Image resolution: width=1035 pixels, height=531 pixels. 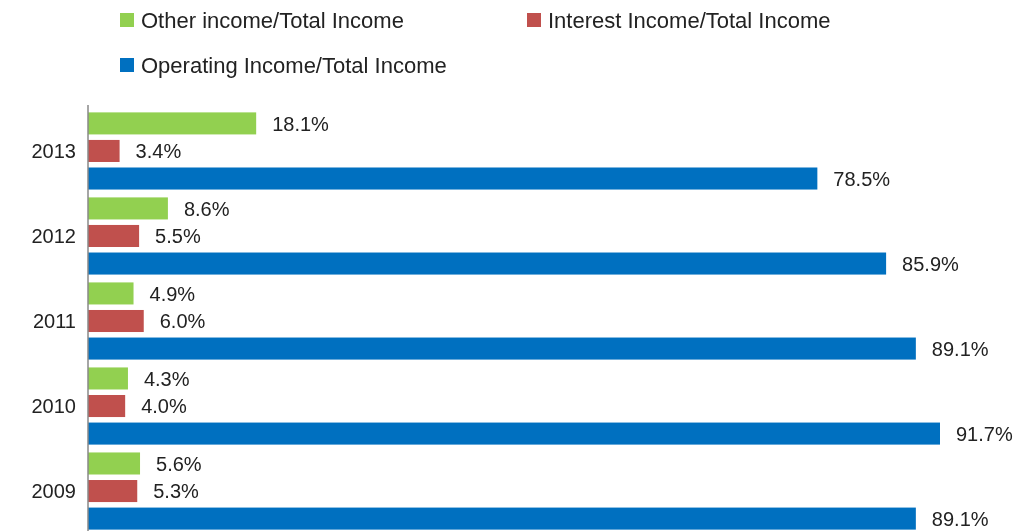 What do you see at coordinates (931, 263) in the screenshot?
I see `data-label: 85.9%` at bounding box center [931, 263].